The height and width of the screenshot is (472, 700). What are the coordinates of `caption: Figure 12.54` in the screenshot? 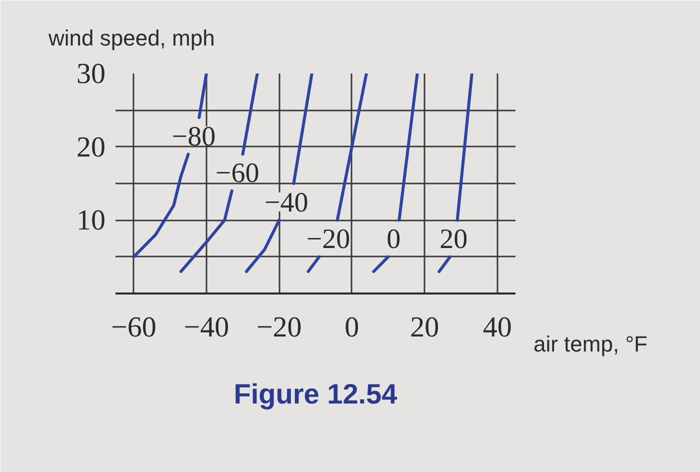 It's located at (316, 394).